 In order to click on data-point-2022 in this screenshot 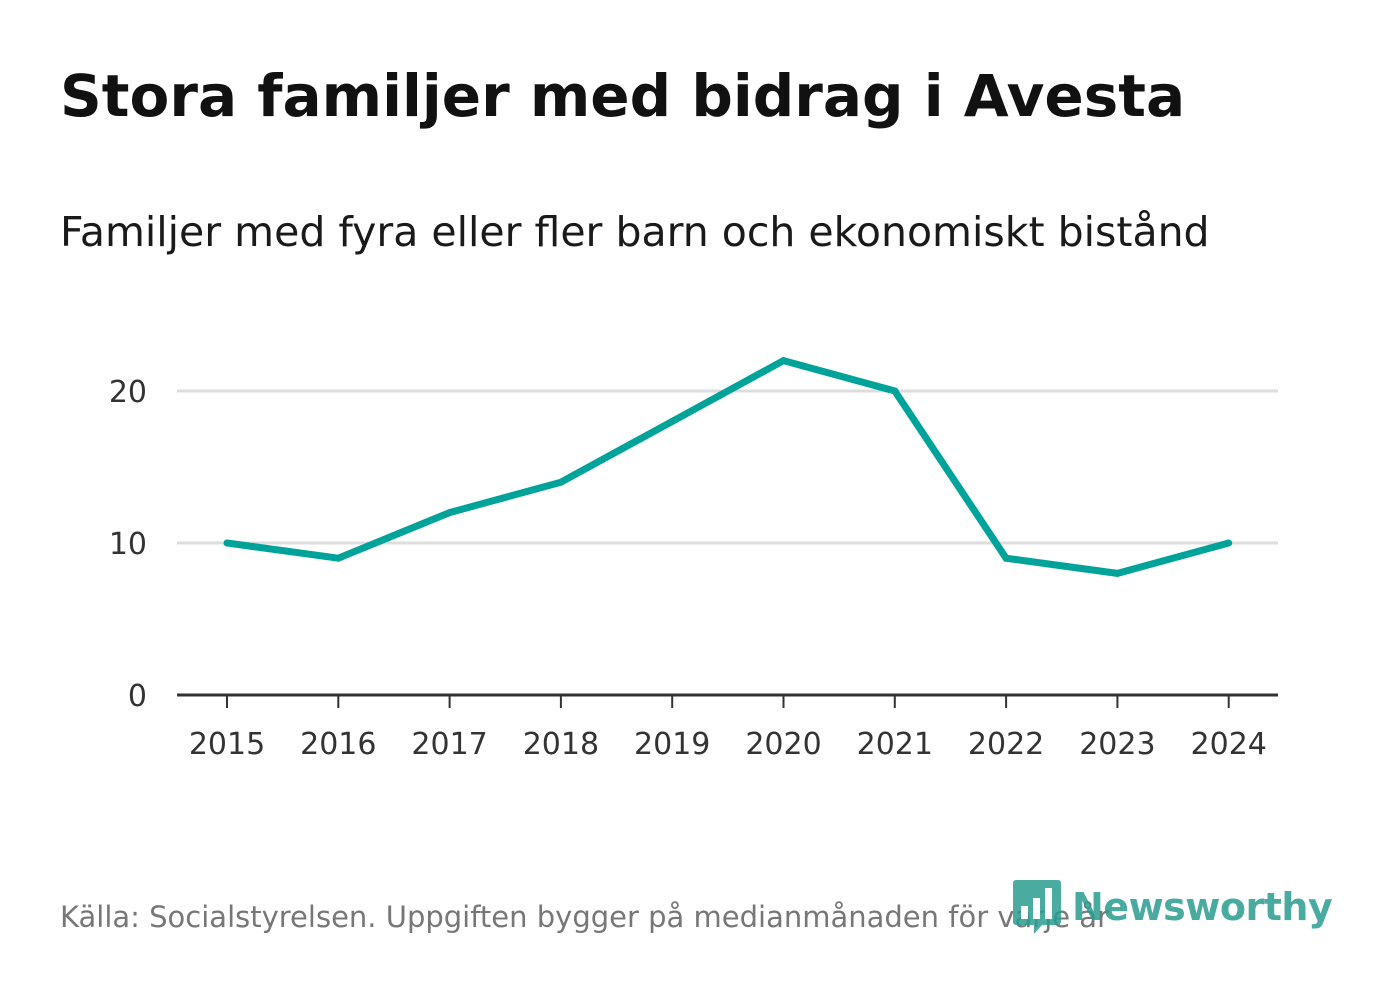, I will do `click(1006, 558)`.